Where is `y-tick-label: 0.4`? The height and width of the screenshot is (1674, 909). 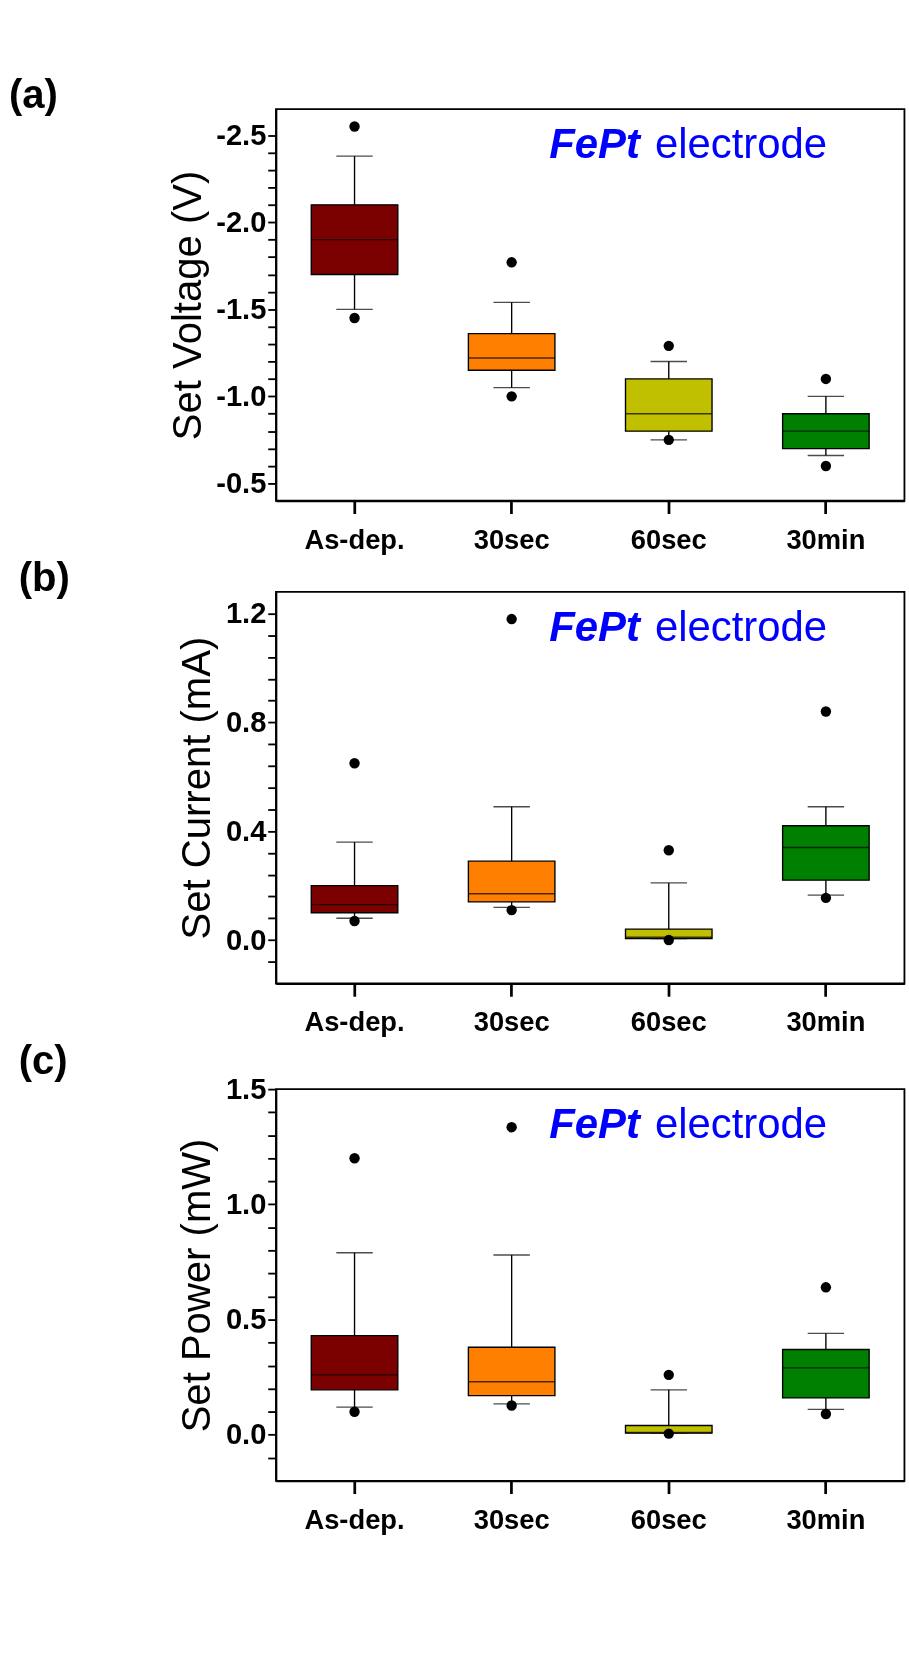
y-tick-label: 0.4 is located at coordinates (246, 830).